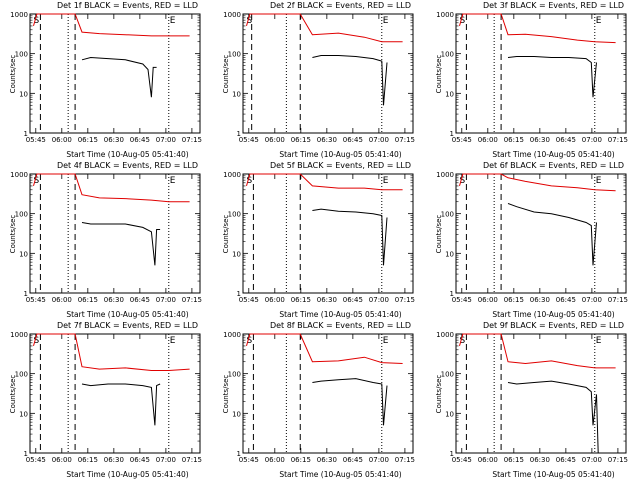  I want to click on chart-title: Det 7f BLACK = Events, RED = LLD, so click(127, 325).